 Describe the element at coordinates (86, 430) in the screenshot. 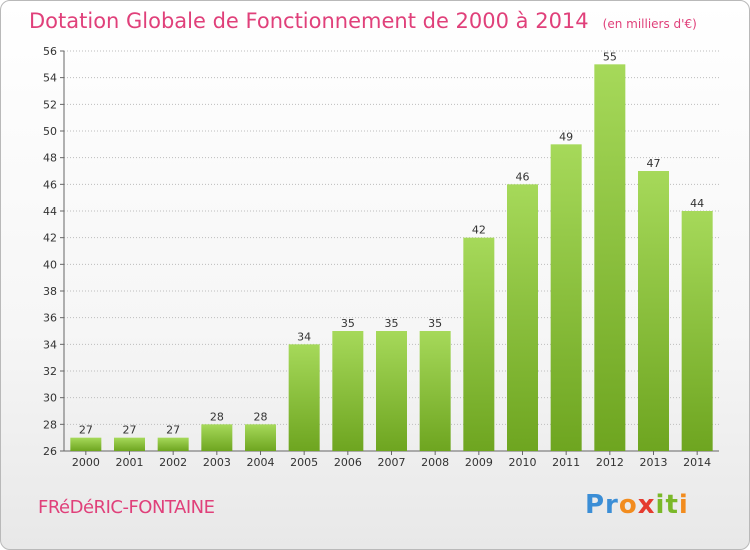

I see `data-label-2000: 27` at that location.